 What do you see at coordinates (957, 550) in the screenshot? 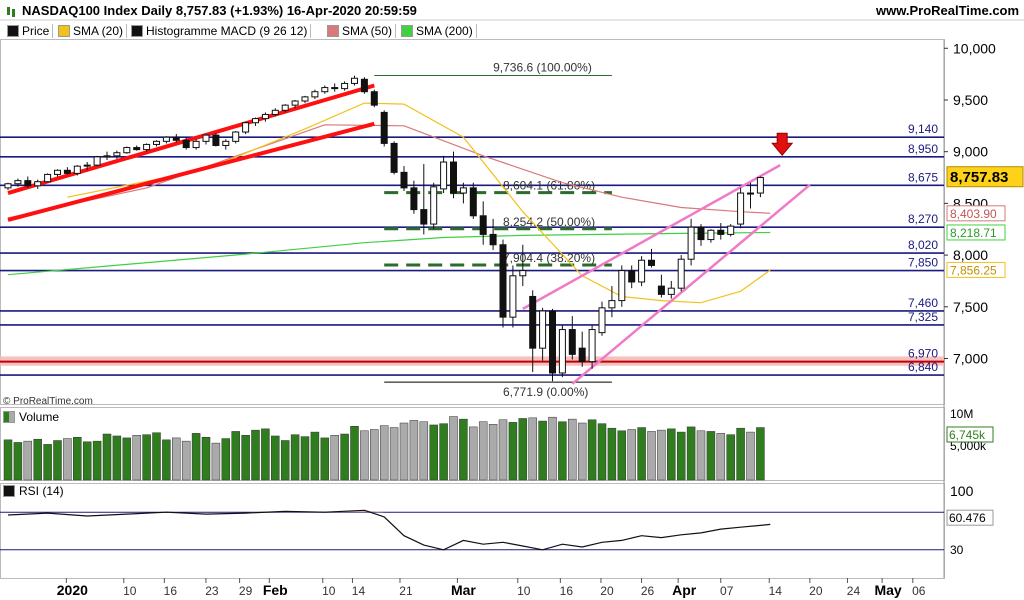
I see `rsi-axis-label: 30` at bounding box center [957, 550].